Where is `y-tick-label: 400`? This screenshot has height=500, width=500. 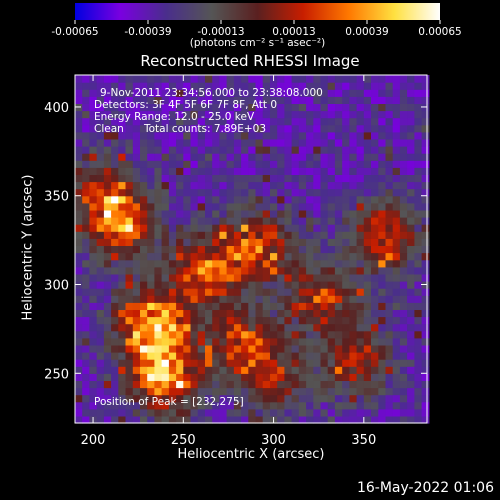 y-tick-label: 400 is located at coordinates (56, 108).